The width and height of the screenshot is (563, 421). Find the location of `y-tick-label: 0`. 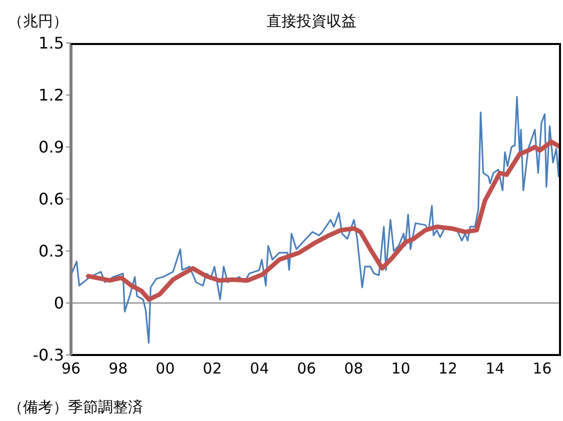

y-tick-label: 0 is located at coordinates (59, 303).